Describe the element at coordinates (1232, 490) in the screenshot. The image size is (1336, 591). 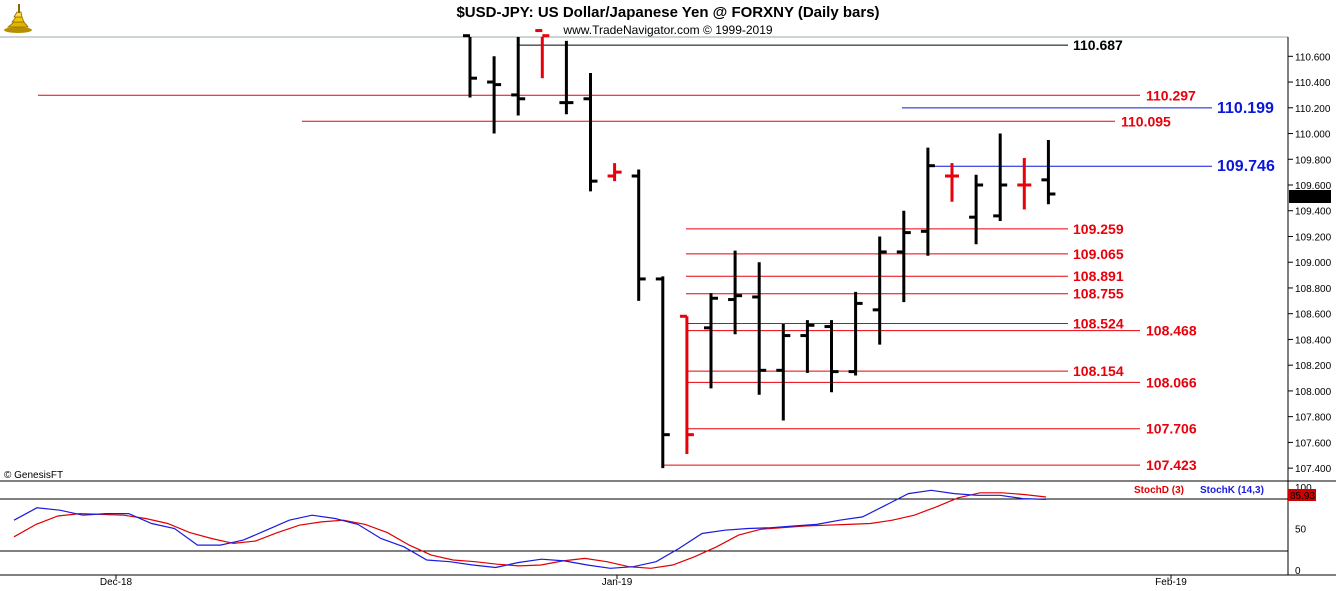
I see `legend-stochk: StochK (14,3)` at that location.